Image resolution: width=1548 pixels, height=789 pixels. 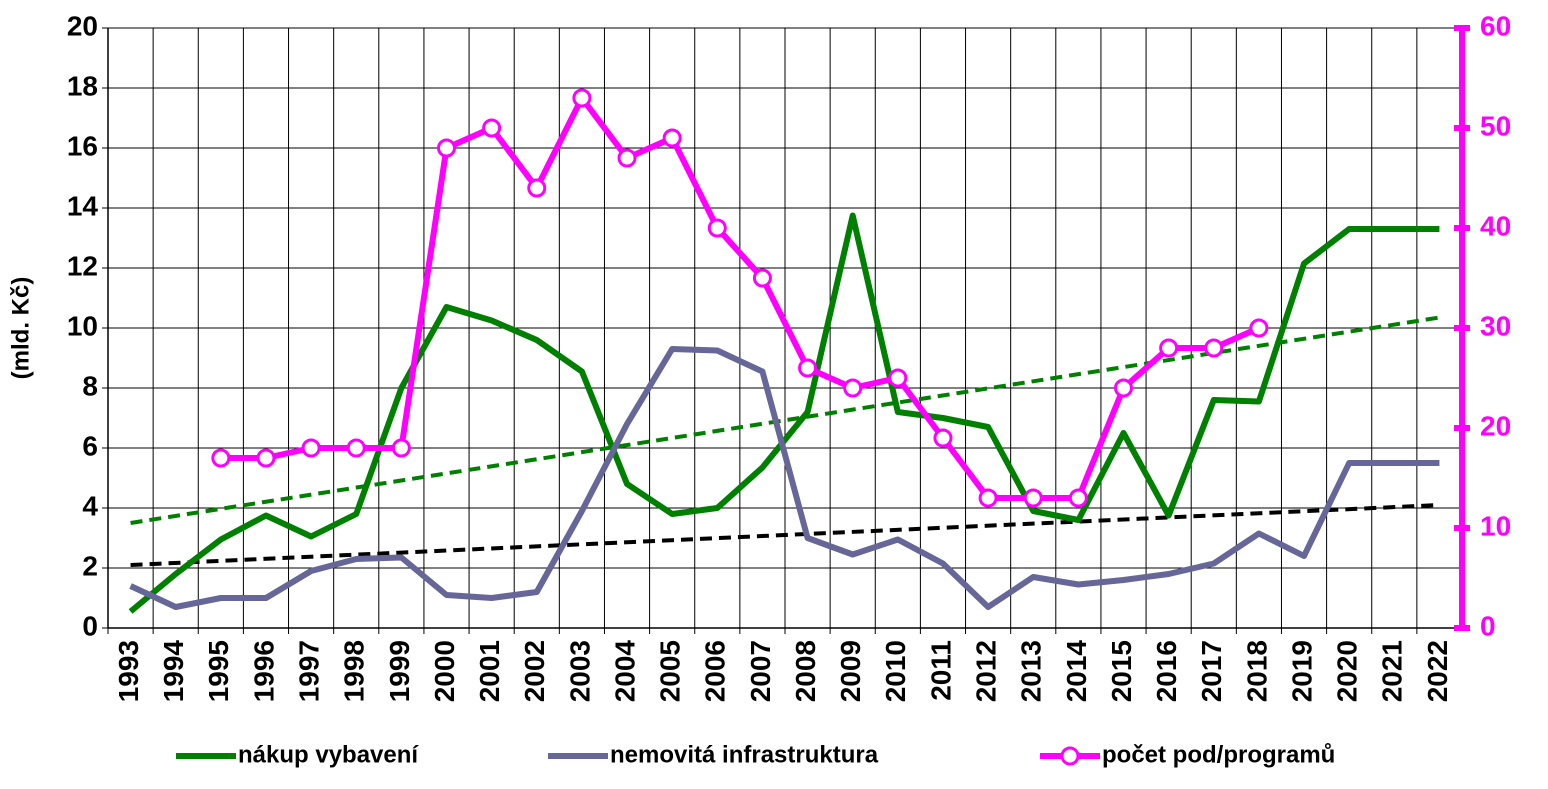 I want to click on y2-tick-label: 50, so click(x=1495, y=125).